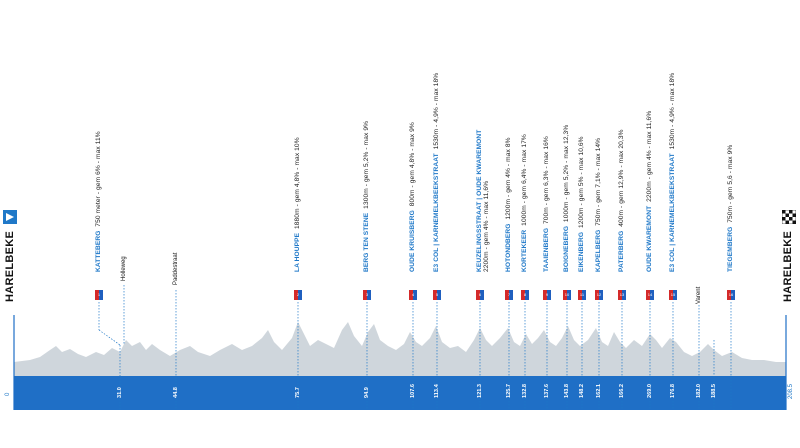  What do you see at coordinates (622, 295) in the screenshot?
I see `climb-marker-icon: 13` at bounding box center [622, 295].